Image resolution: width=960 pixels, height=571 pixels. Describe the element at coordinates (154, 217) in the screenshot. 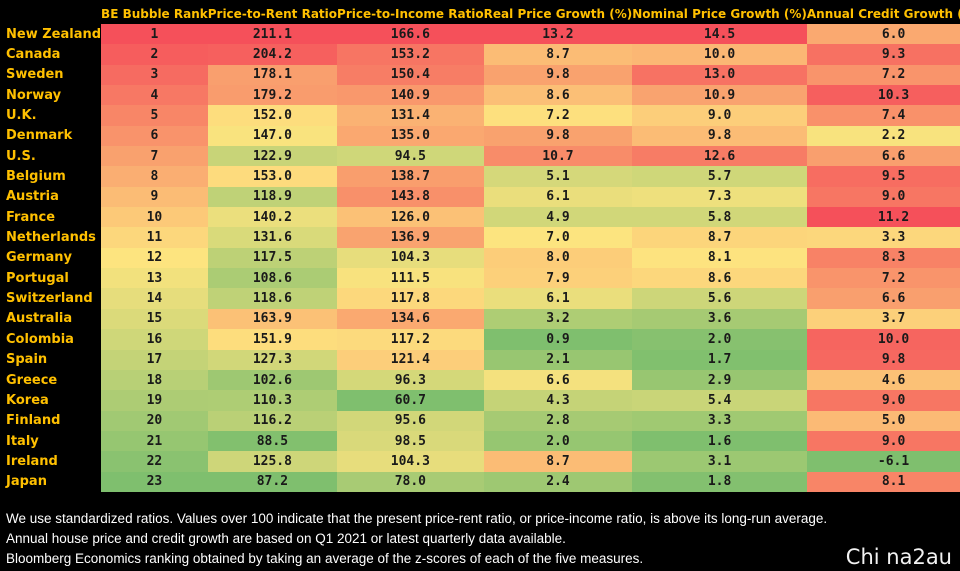

I see `data-cell: 10` at that location.